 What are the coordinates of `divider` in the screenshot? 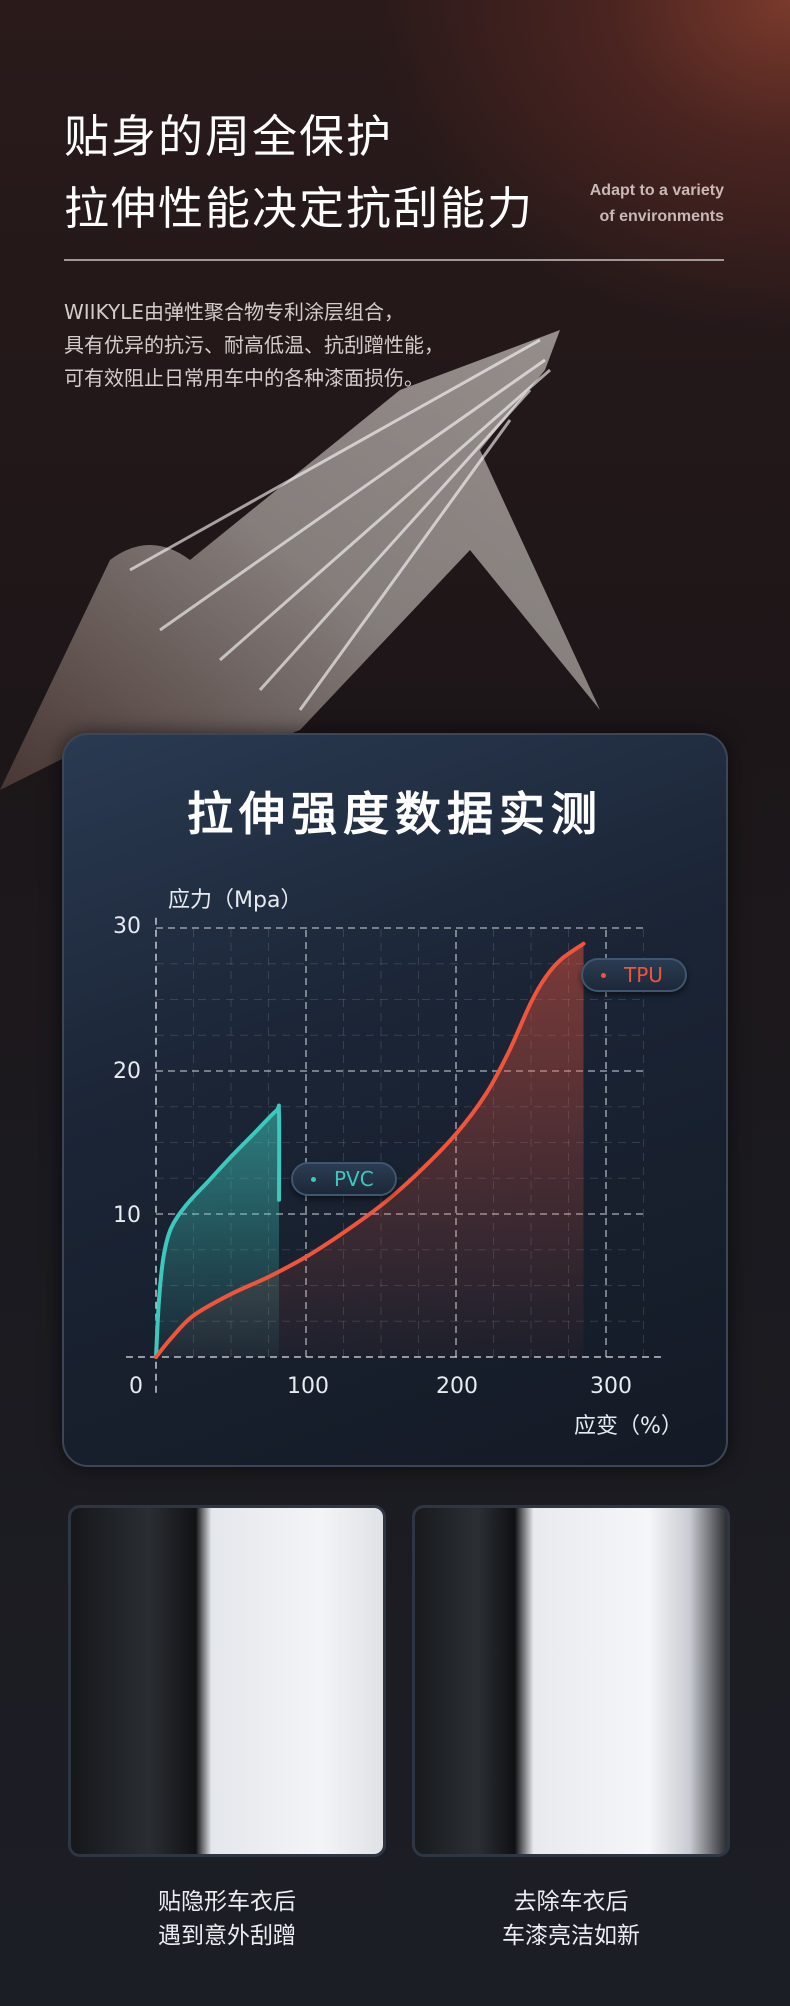 It's located at (394, 260).